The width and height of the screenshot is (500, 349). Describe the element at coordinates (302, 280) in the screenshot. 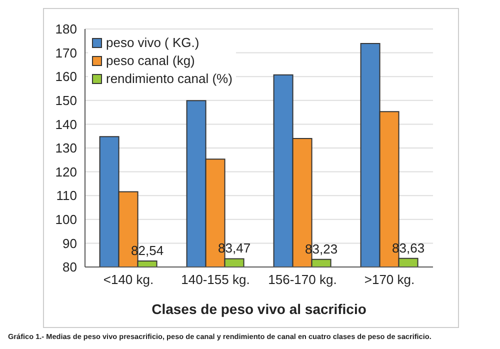

I see `x-tick-label: 156-170 kg.` at that location.